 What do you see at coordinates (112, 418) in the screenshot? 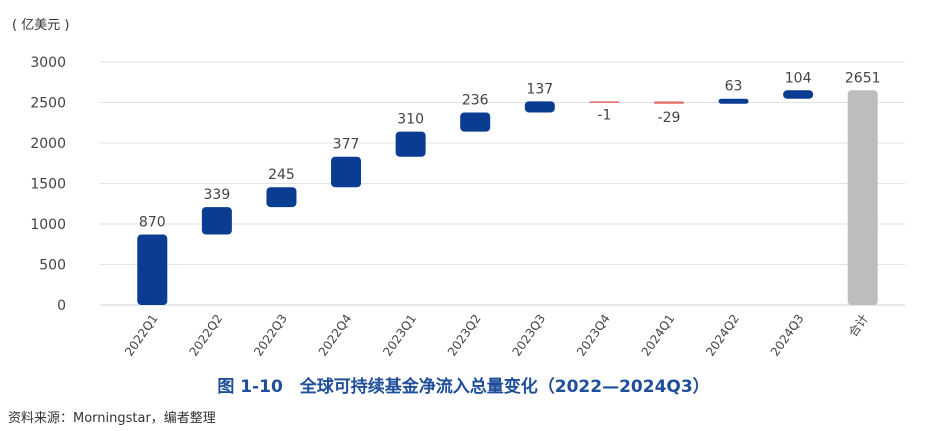
I see `source-note: 资料来源：Morningstar，编者整理` at bounding box center [112, 418].